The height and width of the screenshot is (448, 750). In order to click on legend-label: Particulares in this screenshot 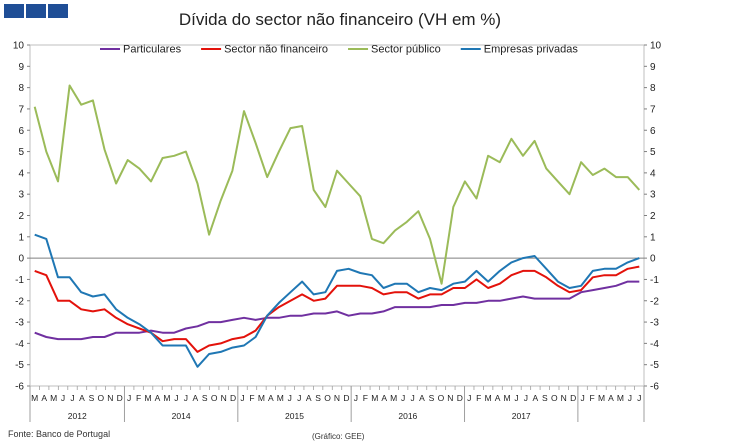, I will do `click(152, 50)`.